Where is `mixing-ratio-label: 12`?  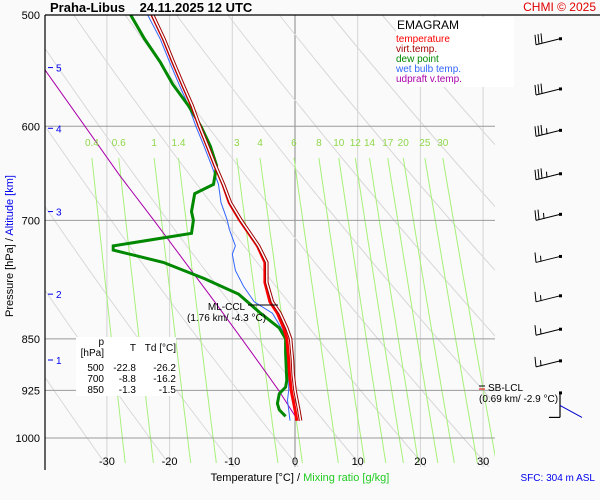 mixing-ratio-label: 12 is located at coordinates (356, 143).